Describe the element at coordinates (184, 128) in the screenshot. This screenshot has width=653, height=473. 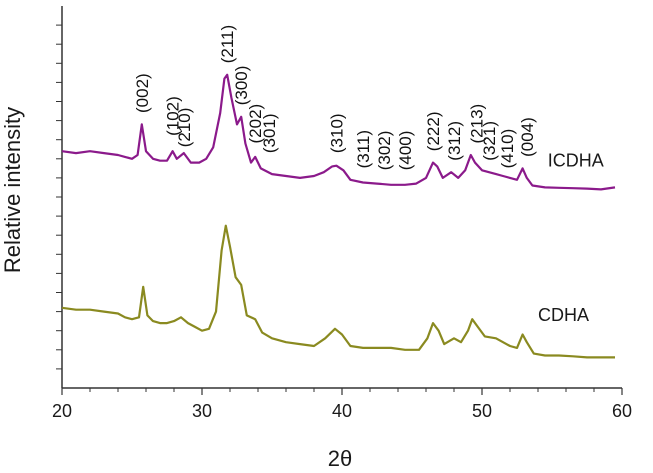
I see `peak-label: (210)` at that location.